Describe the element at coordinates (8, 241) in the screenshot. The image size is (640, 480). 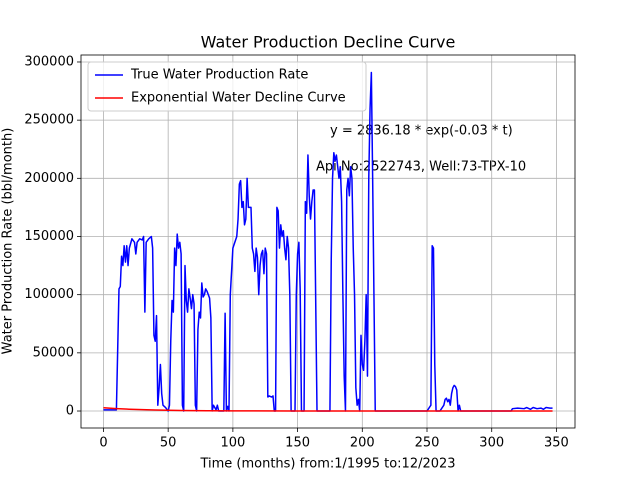
I see `y-axis-label: Water Production Rate (bbl/month)` at that location.